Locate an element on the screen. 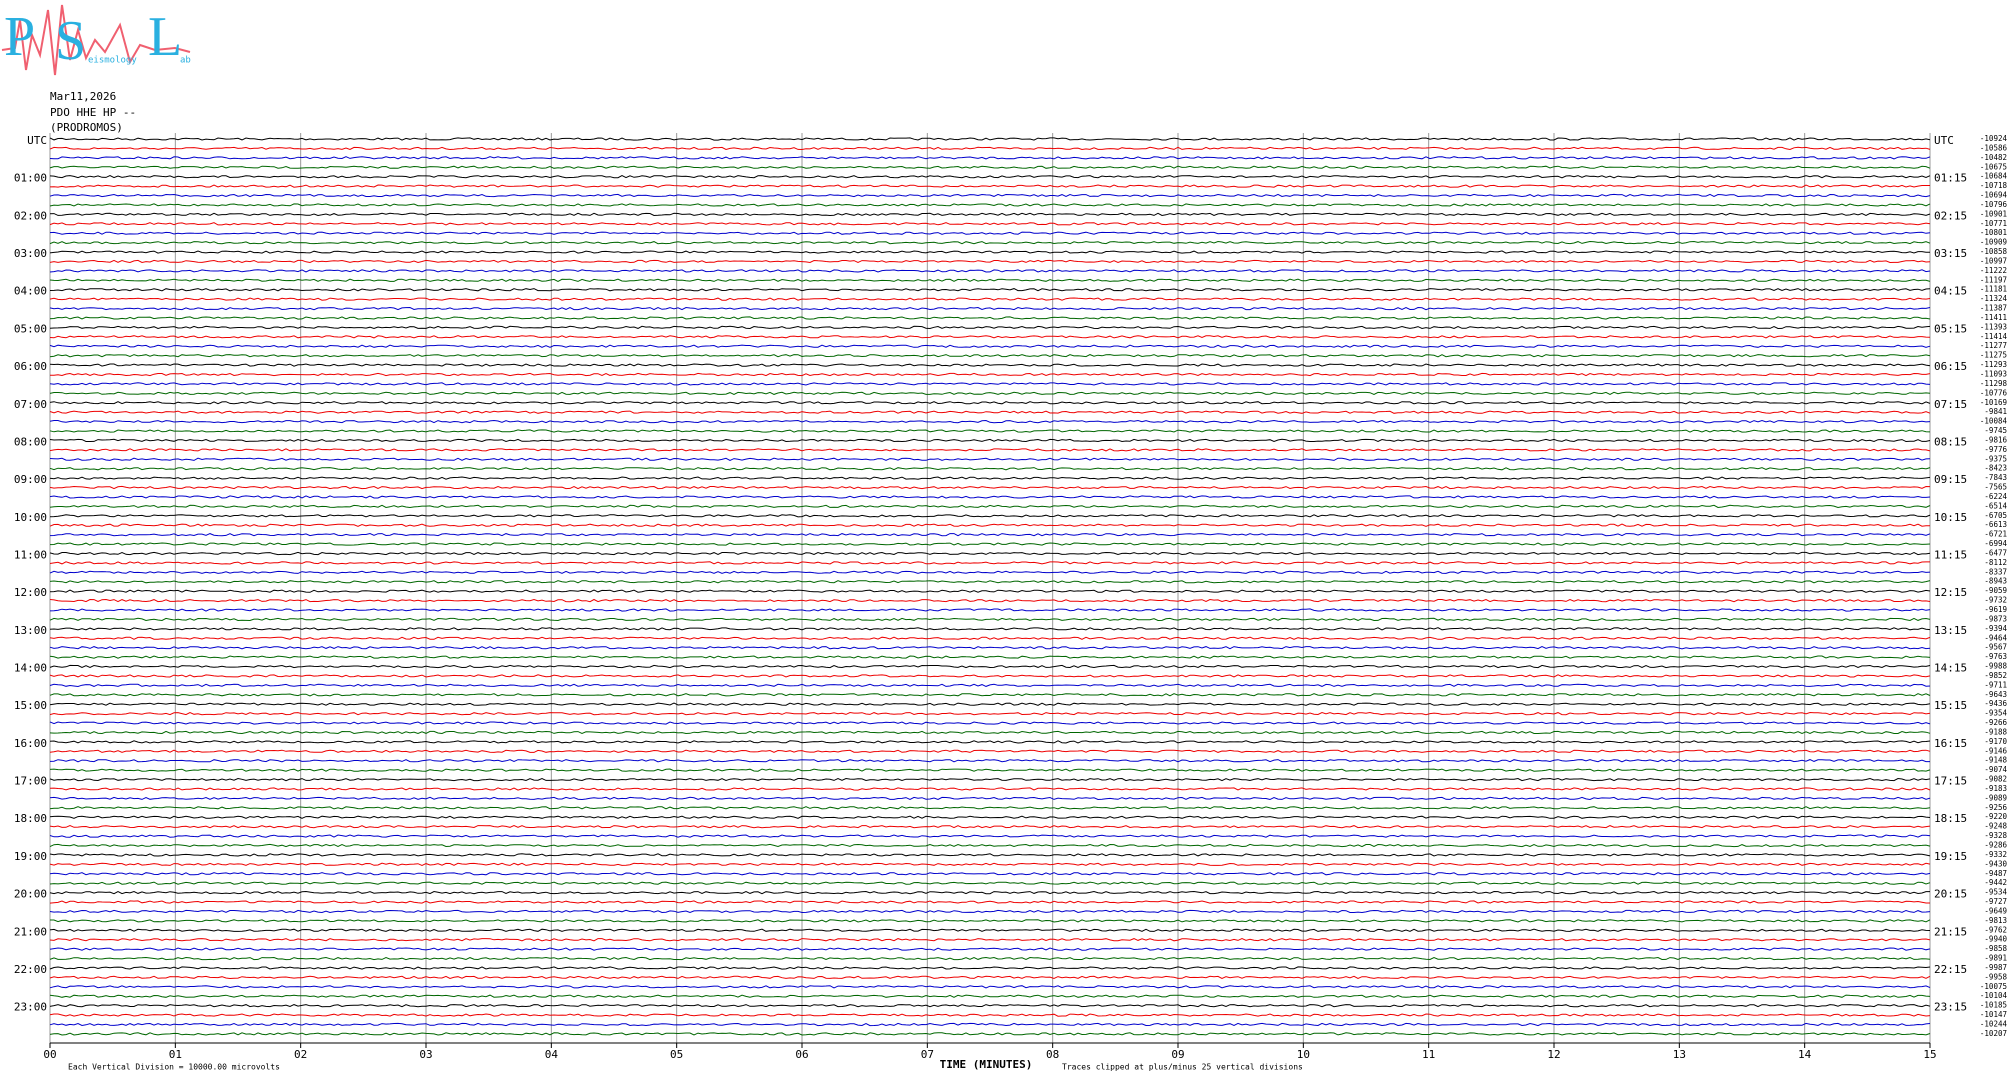 The image size is (2010, 1080). offset-label: -9430 is located at coordinates (1995, 863).